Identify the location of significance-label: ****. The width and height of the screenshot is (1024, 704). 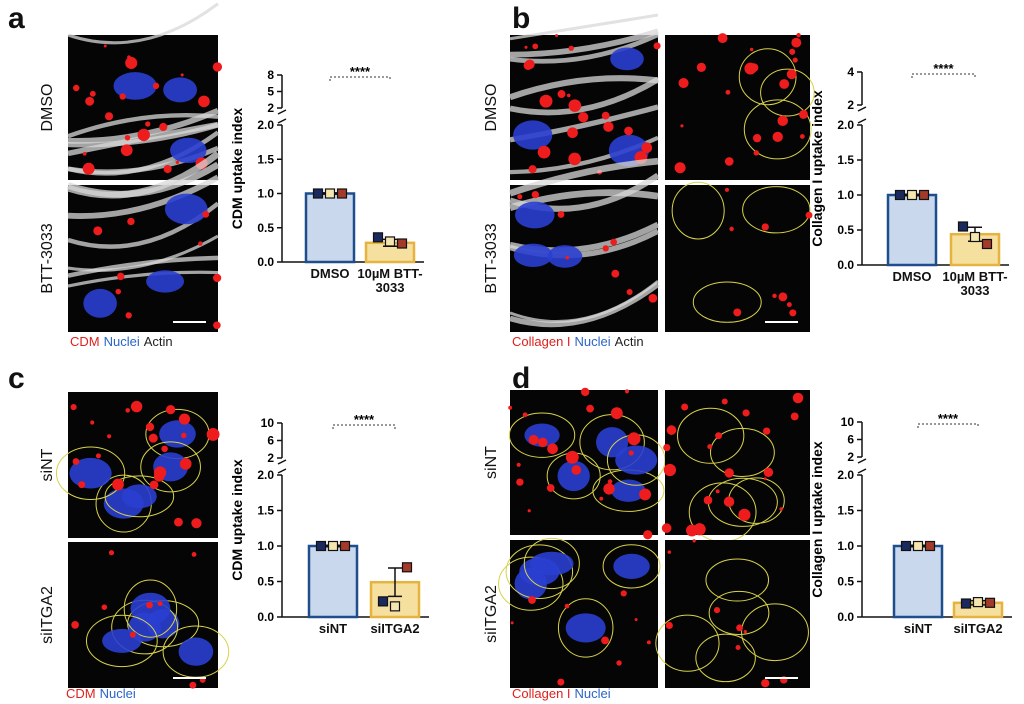
(943, 68).